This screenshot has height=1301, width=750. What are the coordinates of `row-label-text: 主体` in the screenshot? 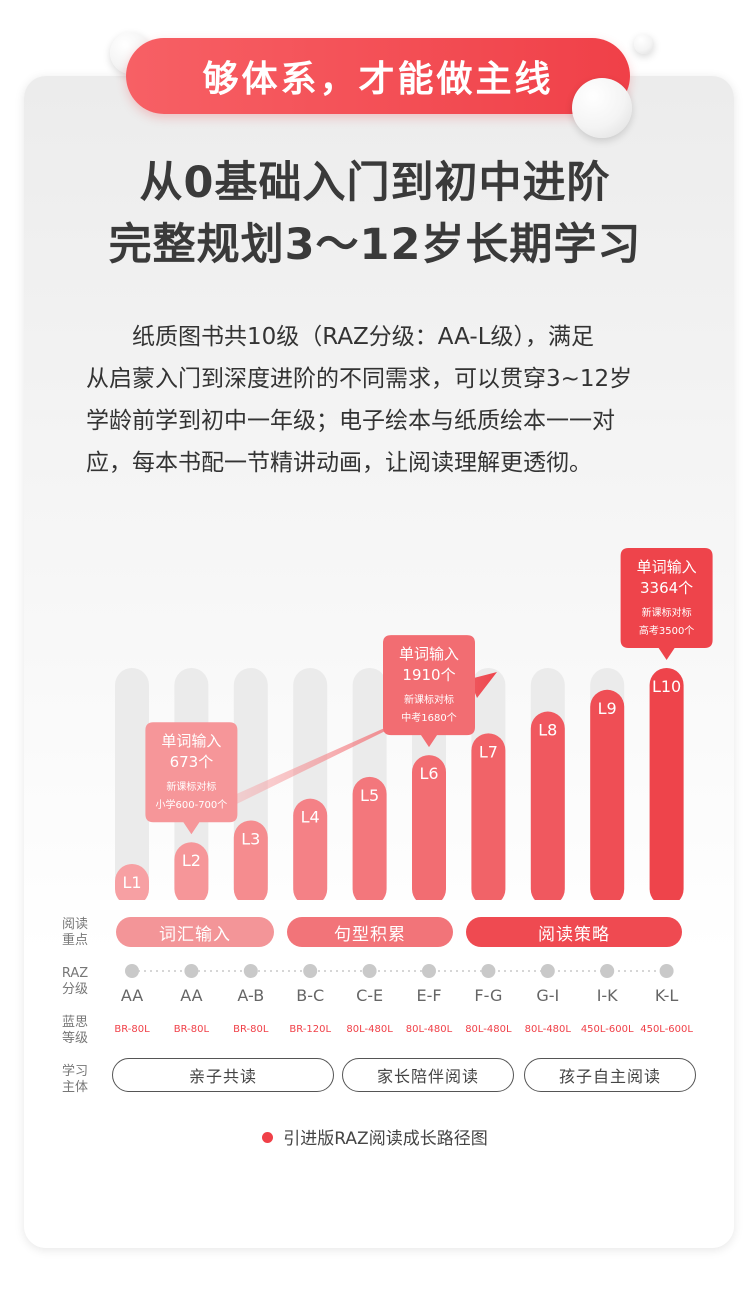 It's located at (74, 1087).